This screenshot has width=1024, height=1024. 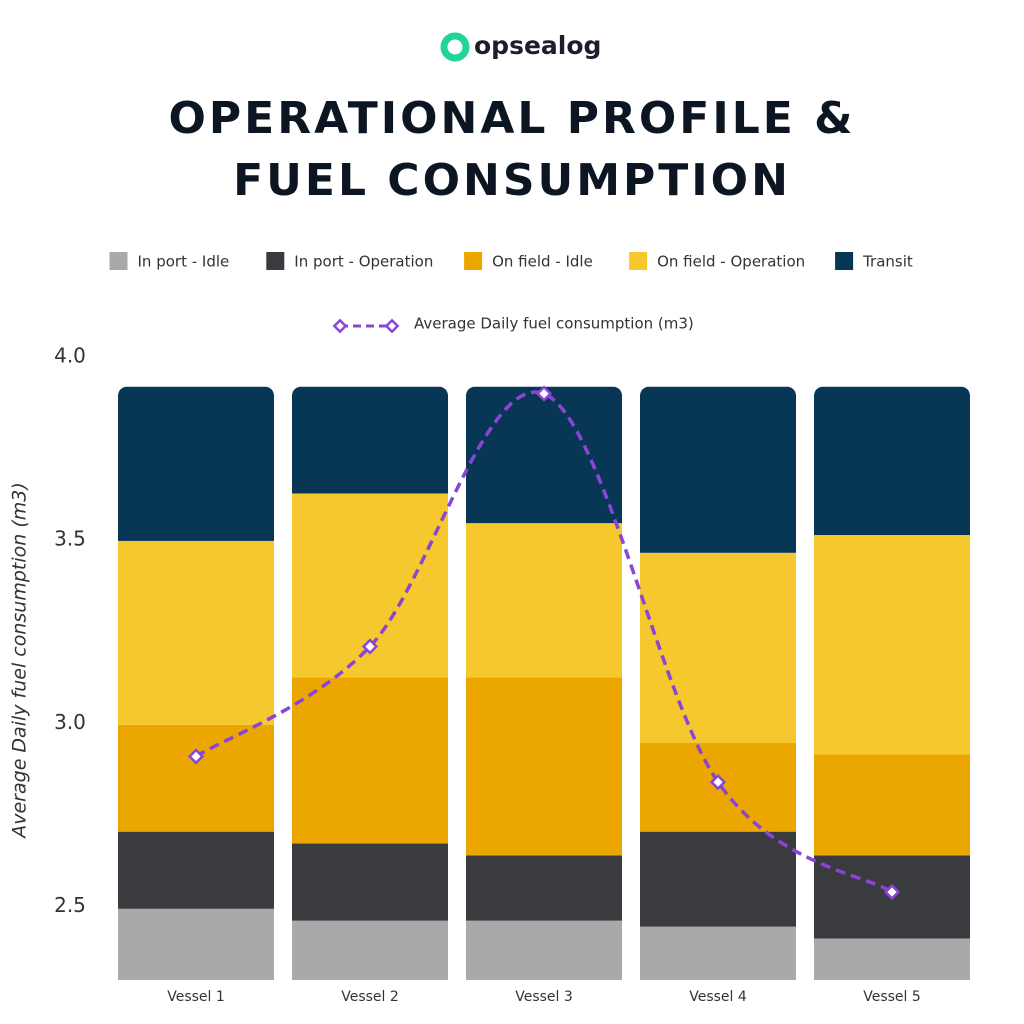 What do you see at coordinates (718, 997) in the screenshot?
I see `x-tick-label: Vessel 4` at bounding box center [718, 997].